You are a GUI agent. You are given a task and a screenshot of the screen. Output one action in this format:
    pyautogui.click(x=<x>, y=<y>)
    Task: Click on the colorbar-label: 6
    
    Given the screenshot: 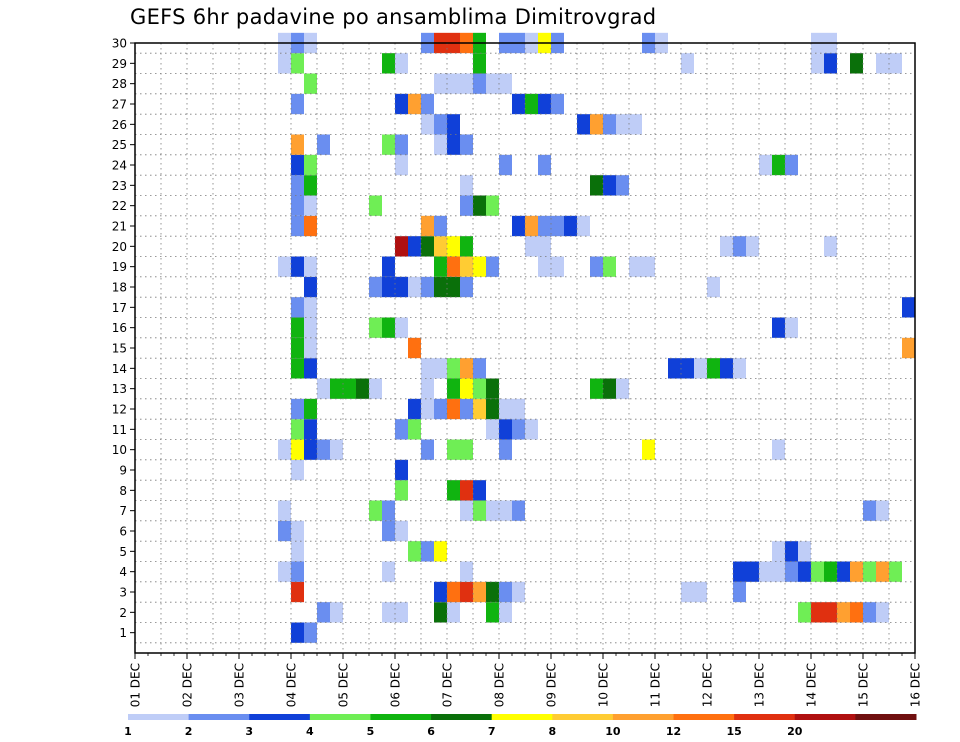 What is the action you would take?
    pyautogui.click(x=431, y=731)
    